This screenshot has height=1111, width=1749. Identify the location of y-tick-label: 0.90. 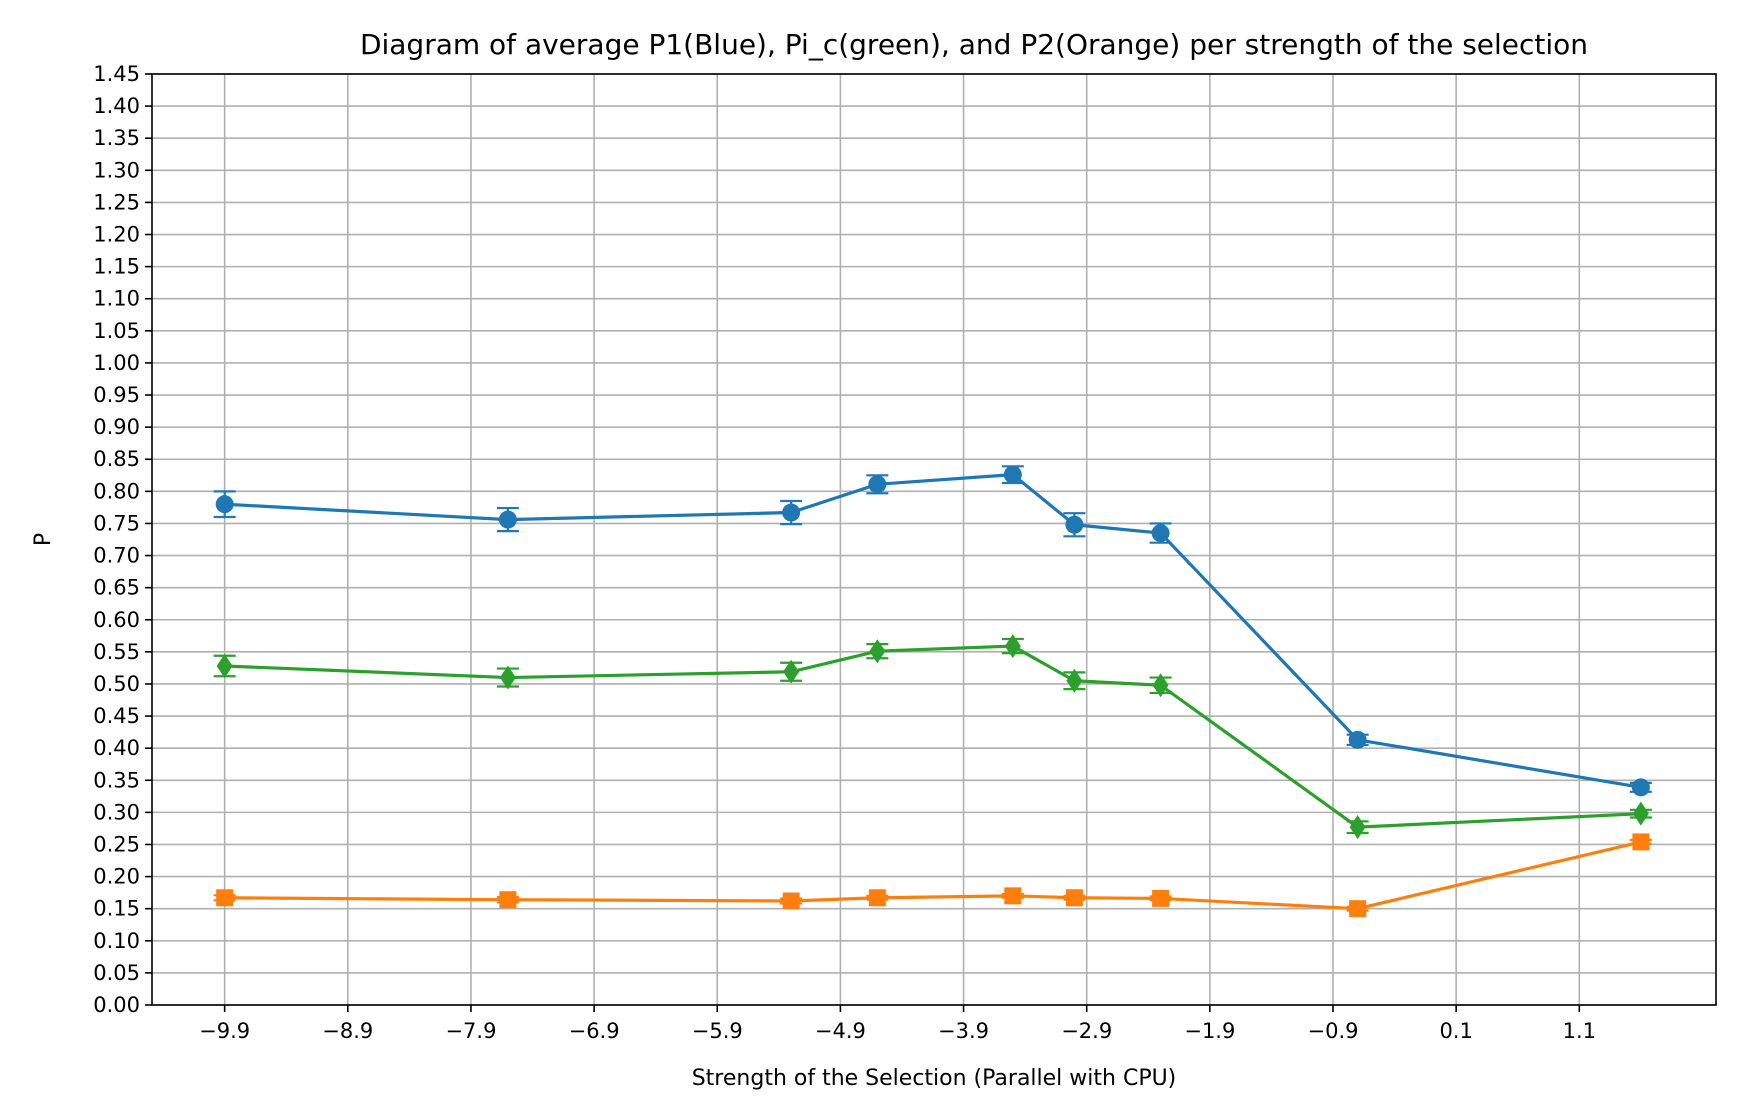
(116, 427).